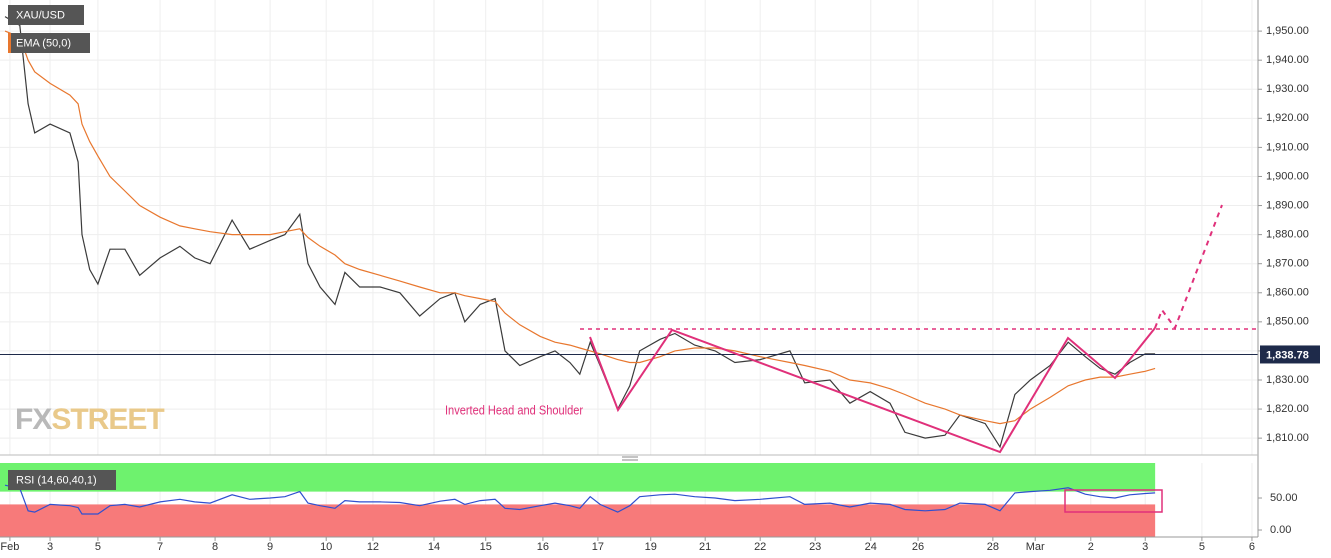 This screenshot has width=1331, height=558. I want to click on x-tick-label: 14, so click(434, 547).